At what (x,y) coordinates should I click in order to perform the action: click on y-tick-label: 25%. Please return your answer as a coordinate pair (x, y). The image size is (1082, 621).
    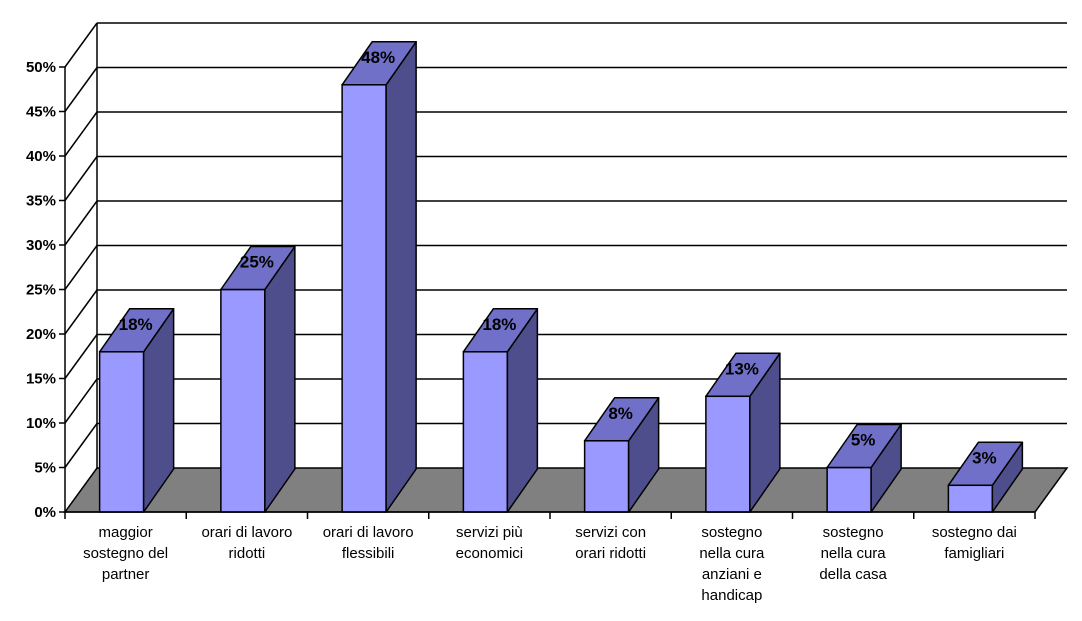
    Looking at the image, I should click on (41, 290).